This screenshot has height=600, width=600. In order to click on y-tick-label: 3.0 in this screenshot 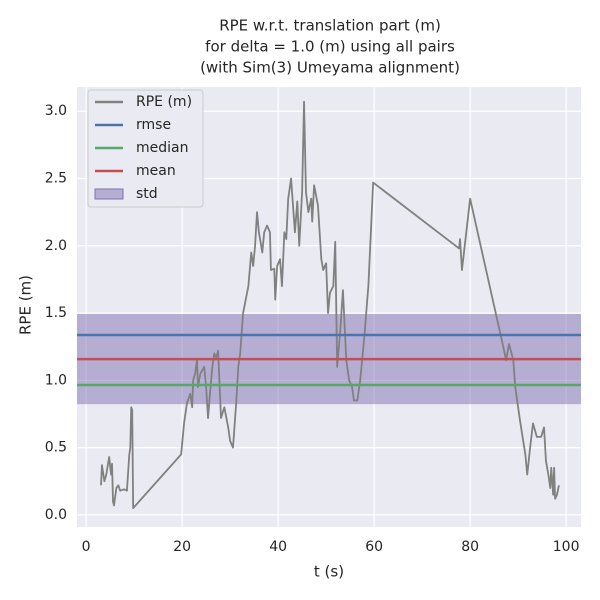, I will do `click(56, 111)`.